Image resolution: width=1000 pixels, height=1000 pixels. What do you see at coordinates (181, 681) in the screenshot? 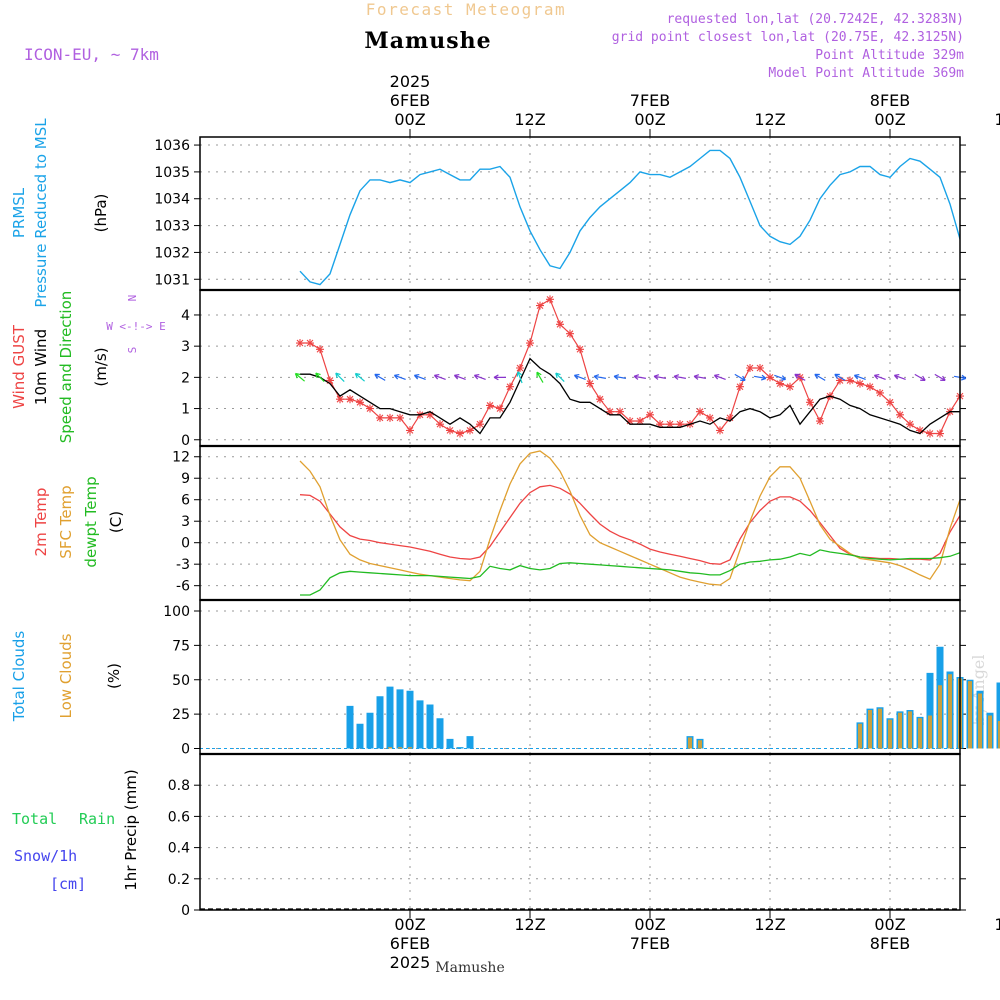
I see `y-tick-label: 50` at bounding box center [181, 681].